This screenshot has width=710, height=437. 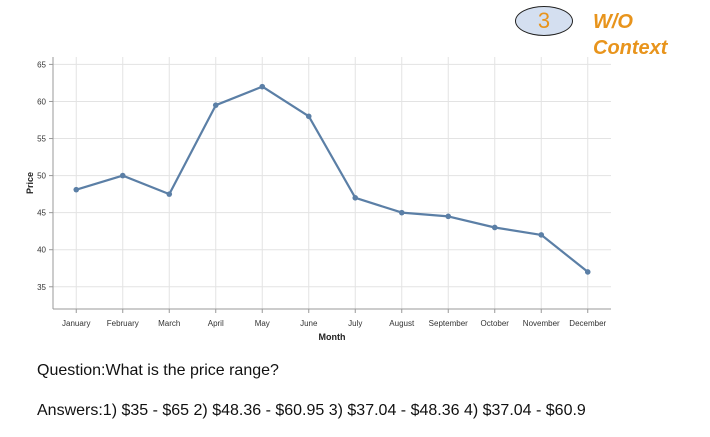 I want to click on context-label-line2: Context, so click(x=630, y=48).